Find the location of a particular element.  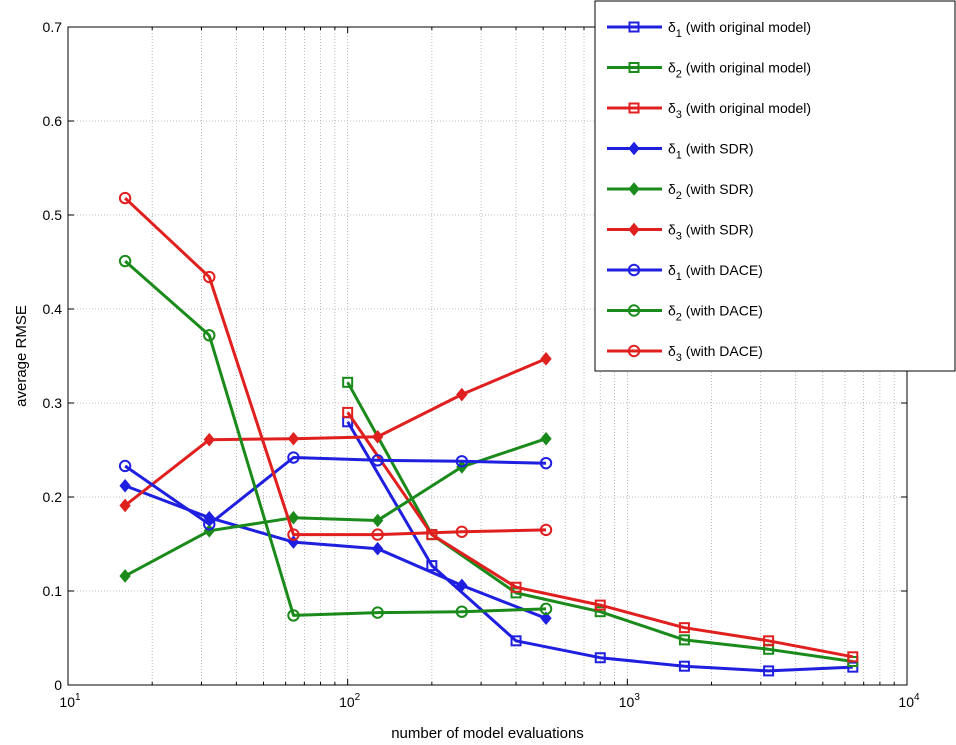

legend-item-5: δ2 (with SDR) is located at coordinates (680, 191).